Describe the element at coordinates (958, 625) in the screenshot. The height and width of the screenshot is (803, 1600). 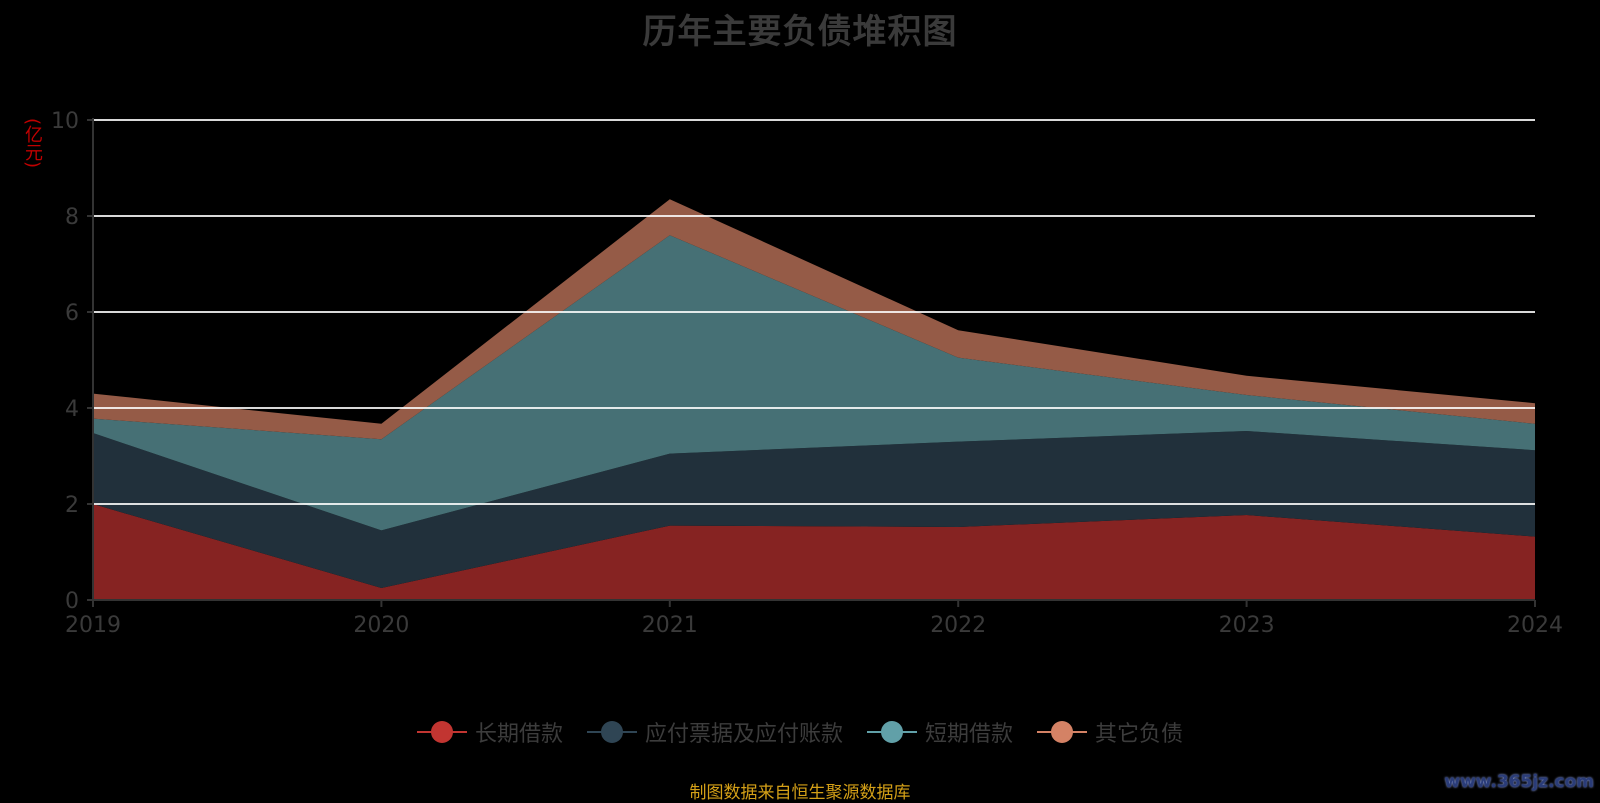
I see `x-tick-label: 2022` at that location.